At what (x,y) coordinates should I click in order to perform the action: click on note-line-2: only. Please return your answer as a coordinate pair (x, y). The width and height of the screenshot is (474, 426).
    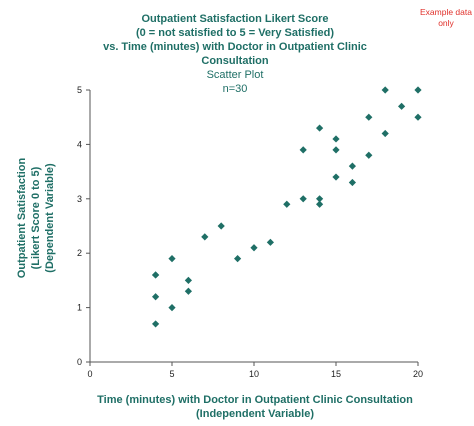
    Looking at the image, I should click on (446, 23).